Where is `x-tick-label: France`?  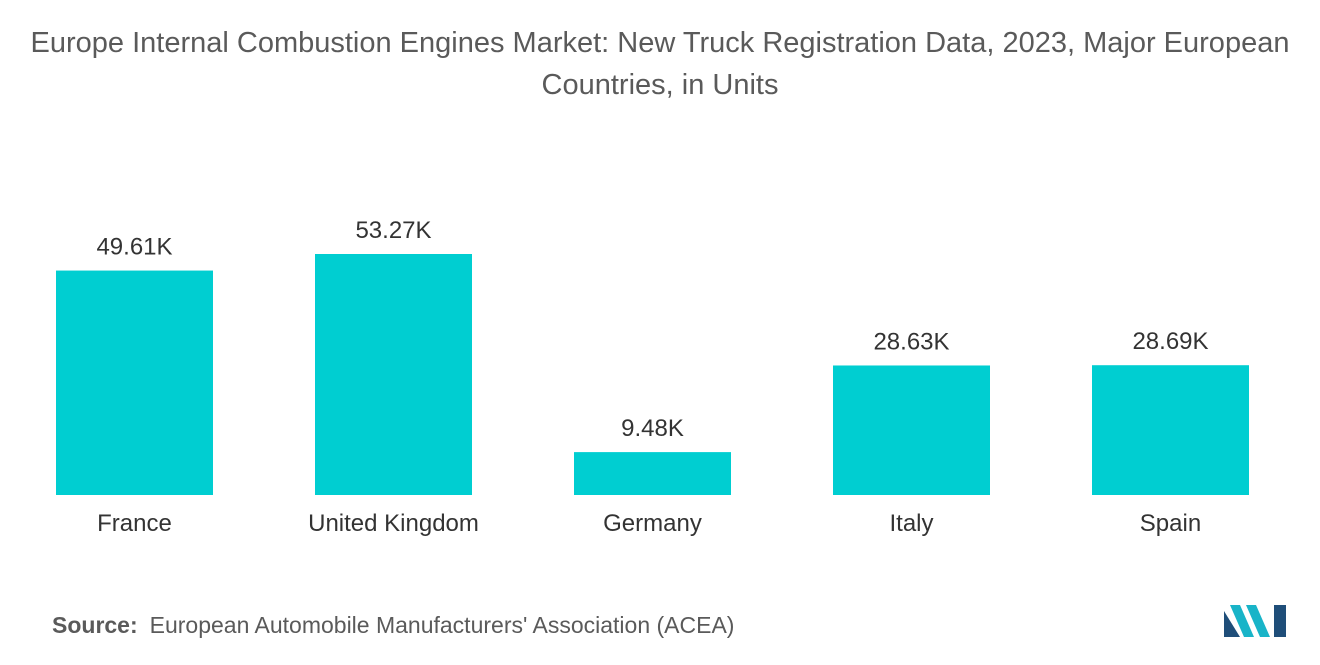
x-tick-label: France is located at coordinates (134, 523).